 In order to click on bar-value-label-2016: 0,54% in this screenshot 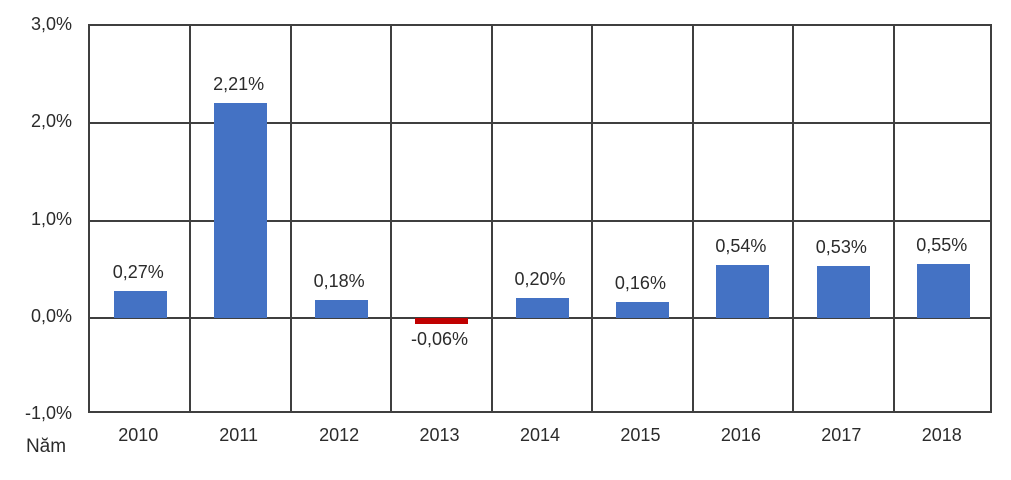, I will do `click(741, 246)`.